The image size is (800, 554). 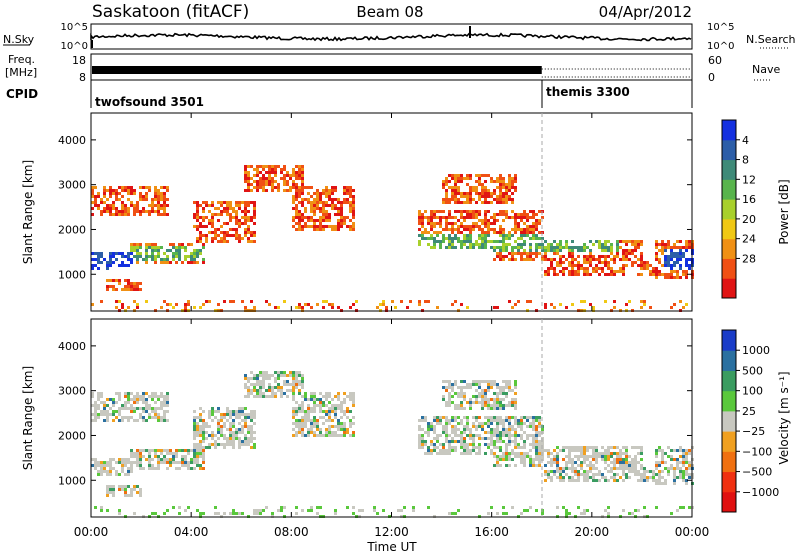 I want to click on velocity-colorbar-label: Velocity [m s⁻¹], so click(x=784, y=417).